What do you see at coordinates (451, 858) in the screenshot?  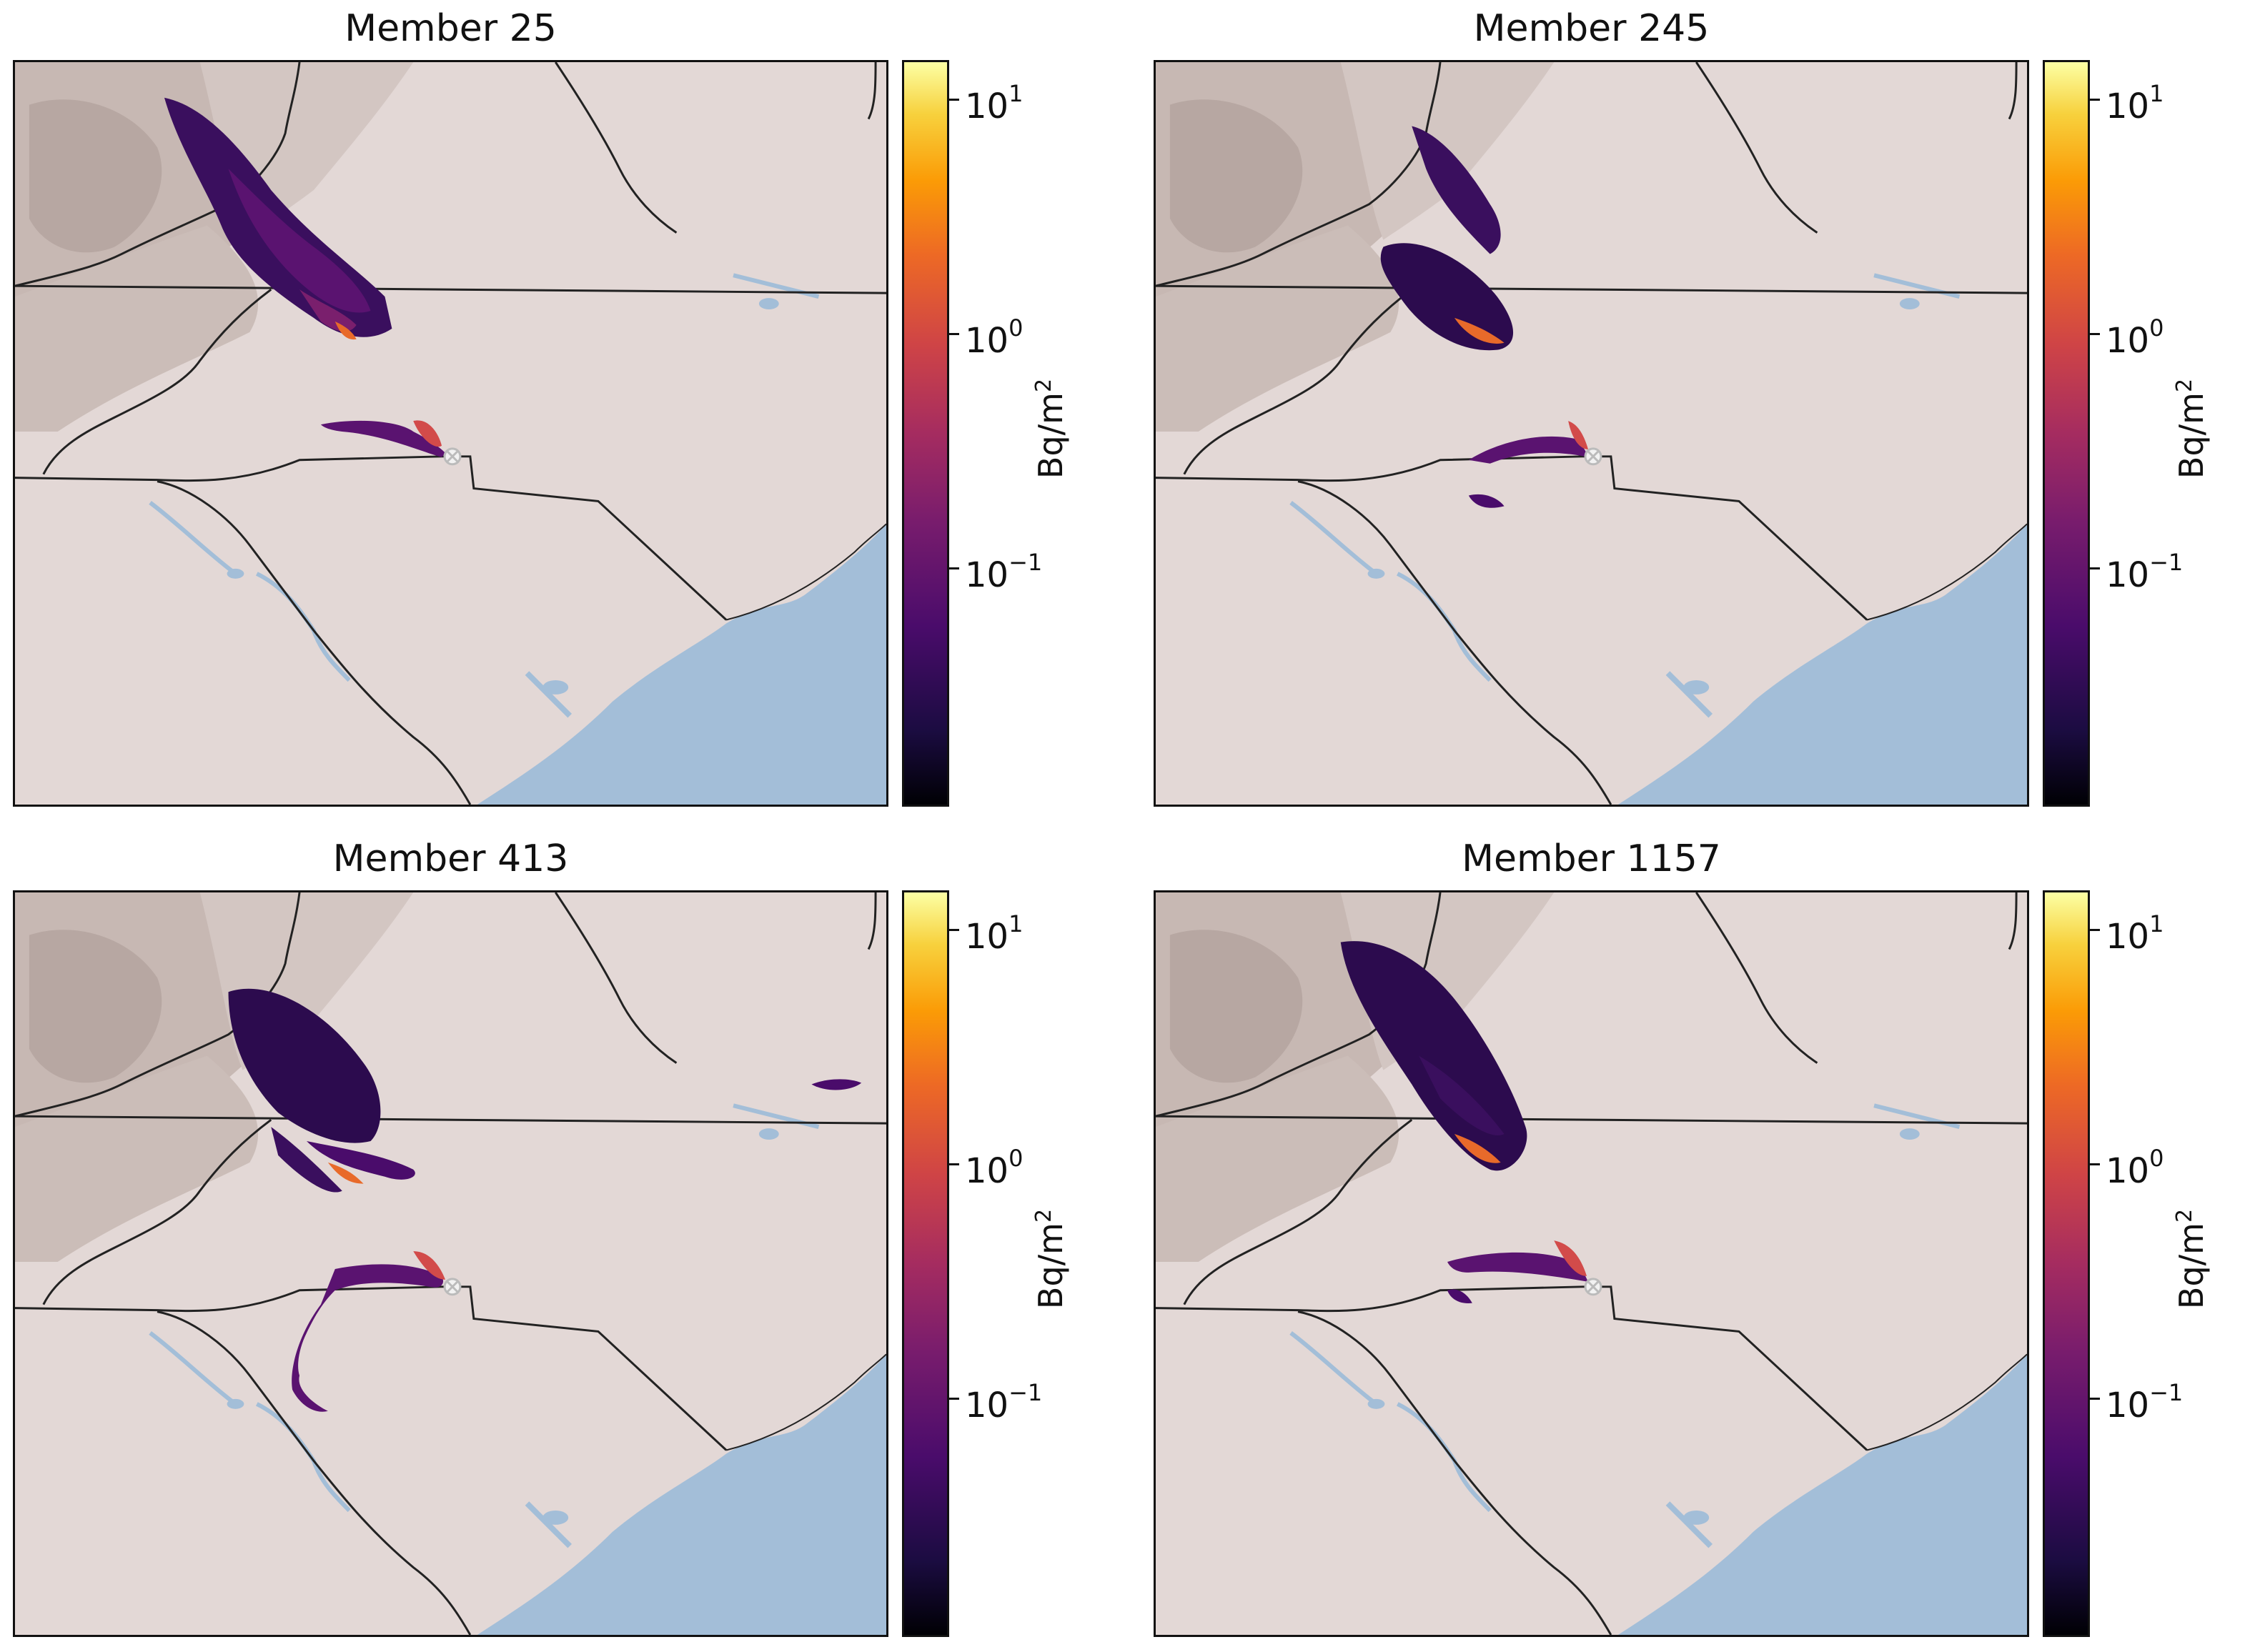 I see `panel-title: Member 413` at bounding box center [451, 858].